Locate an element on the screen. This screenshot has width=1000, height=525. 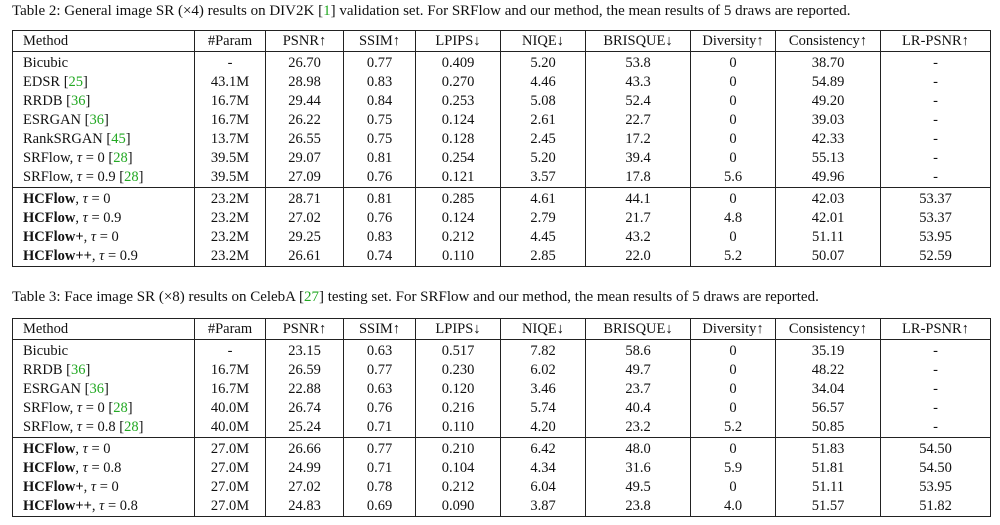
value-cell: 51.83 is located at coordinates (828, 448).